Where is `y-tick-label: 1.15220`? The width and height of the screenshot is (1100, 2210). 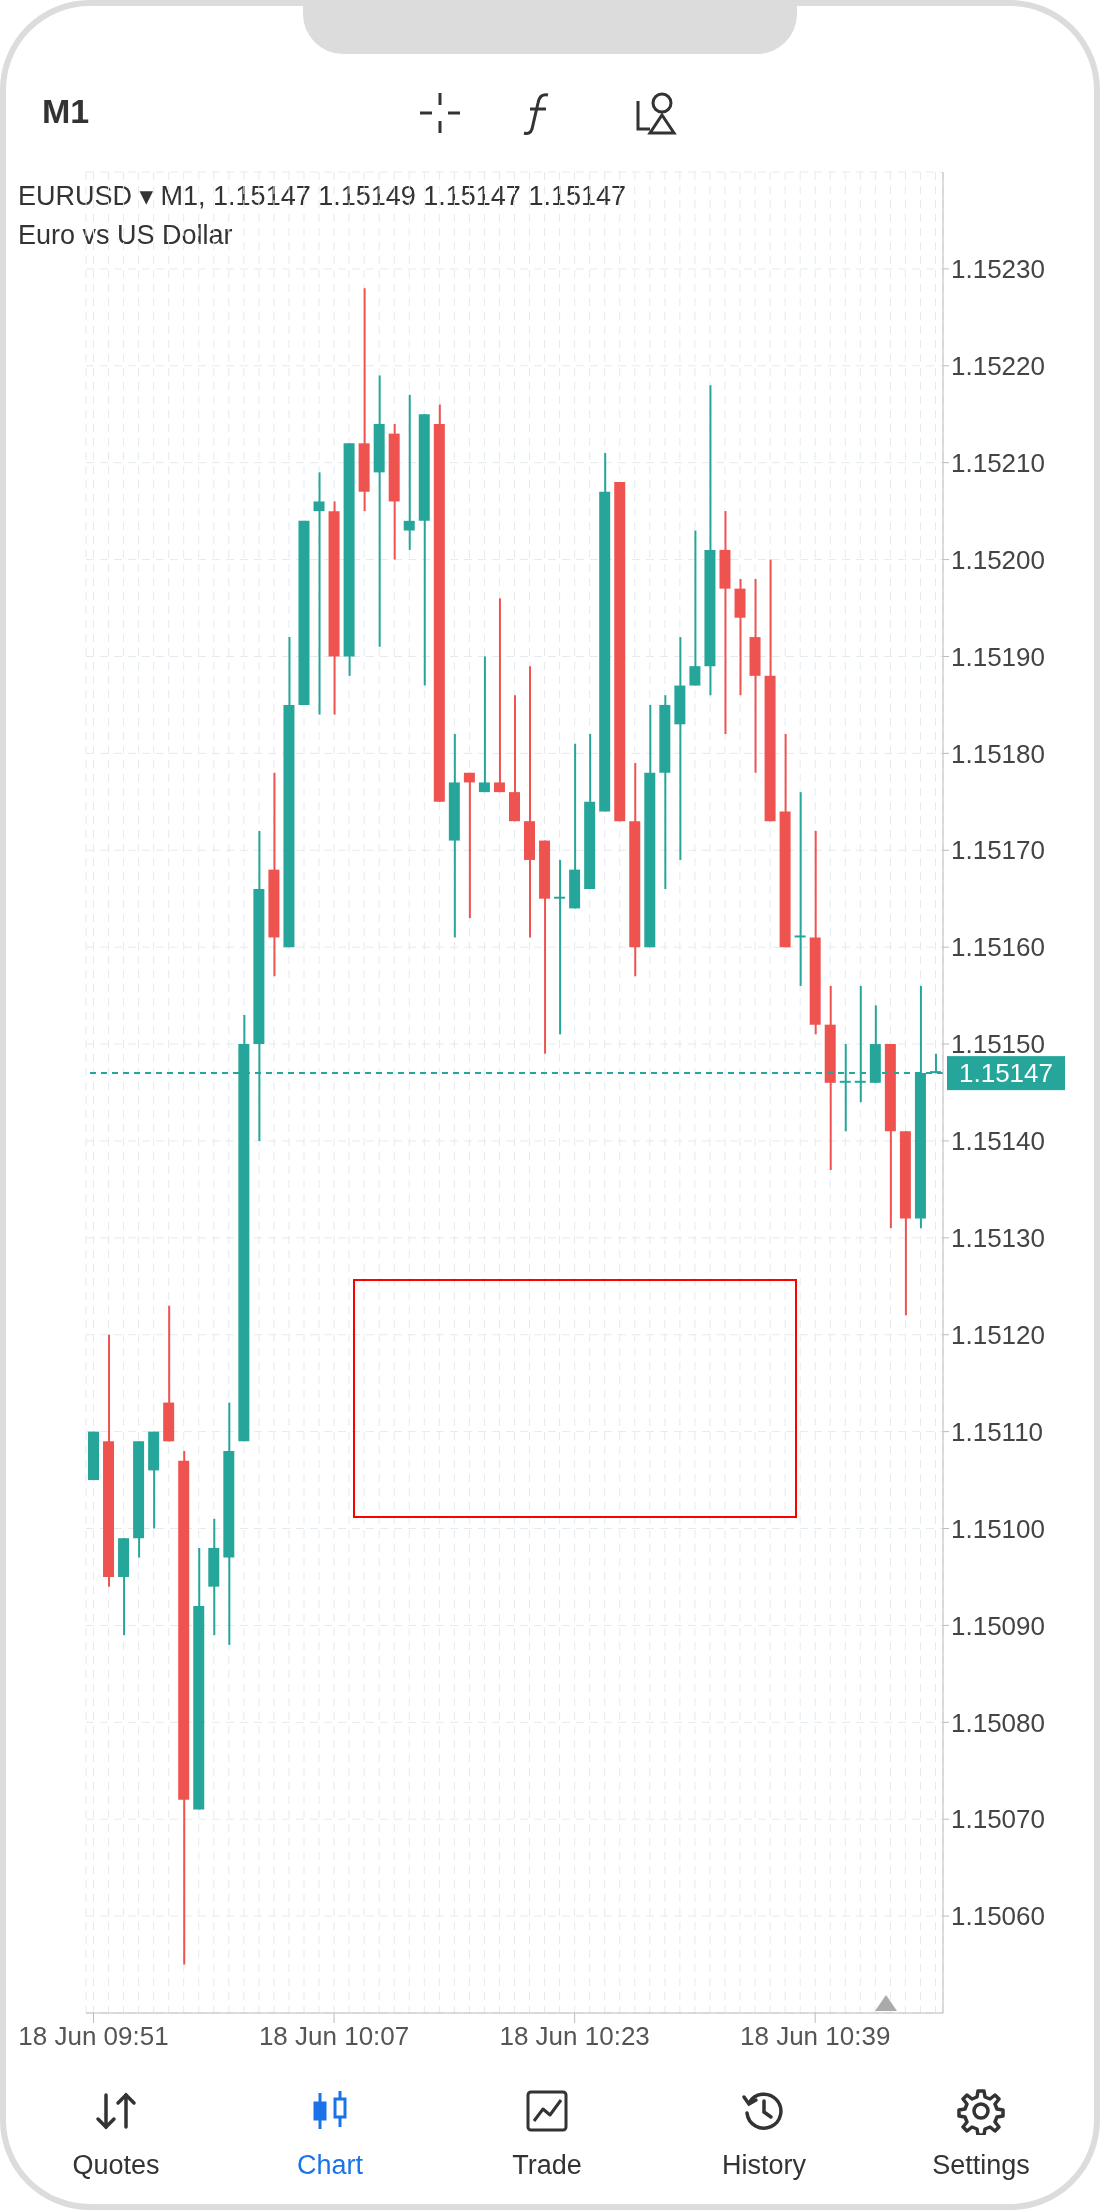
y-tick-label: 1.15220 is located at coordinates (998, 366).